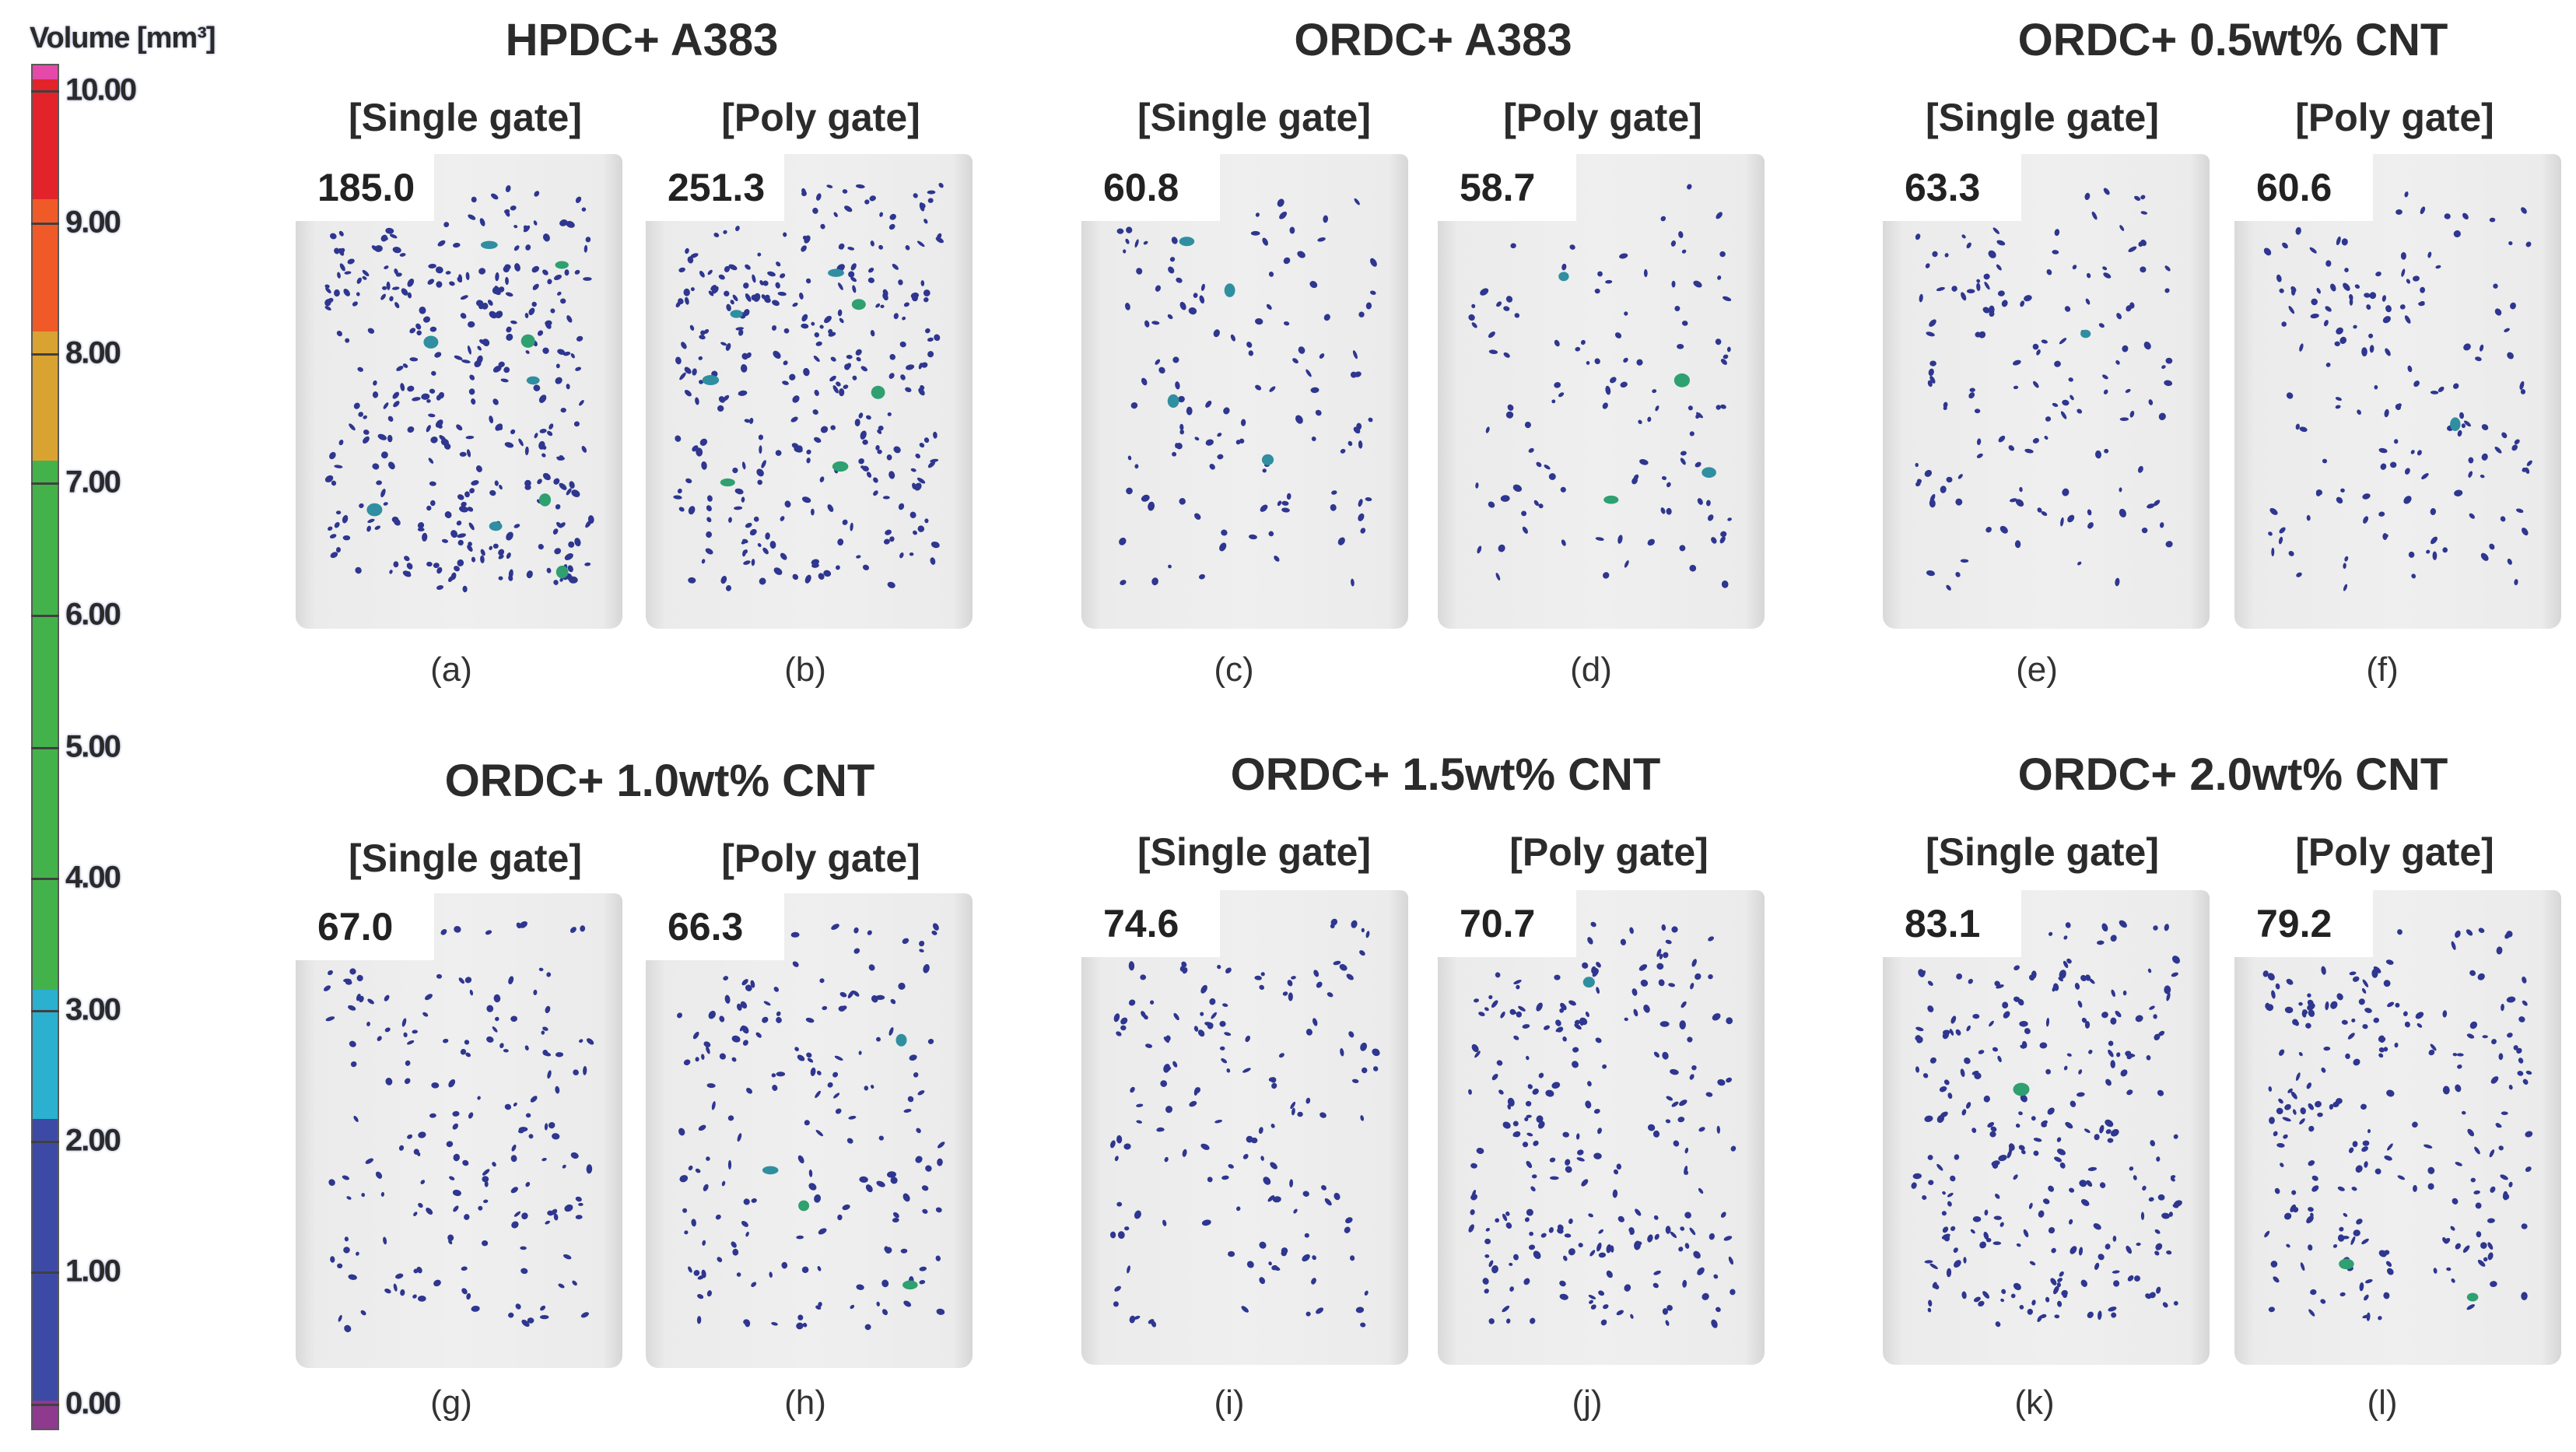 The height and width of the screenshot is (1452, 2576). I want to click on legend-label-8: 8.00, so click(93, 352).